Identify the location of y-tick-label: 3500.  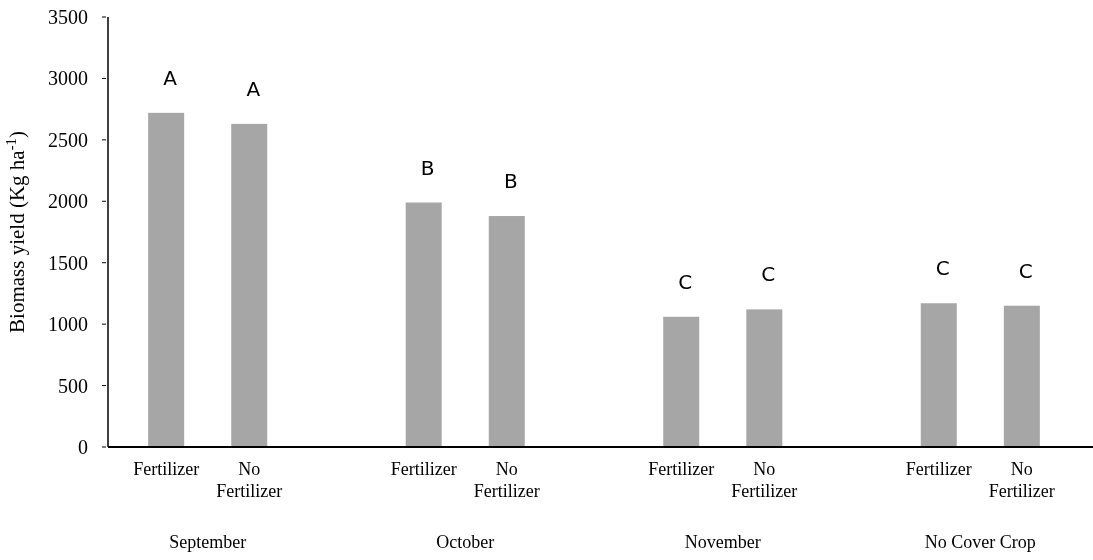
(68, 17).